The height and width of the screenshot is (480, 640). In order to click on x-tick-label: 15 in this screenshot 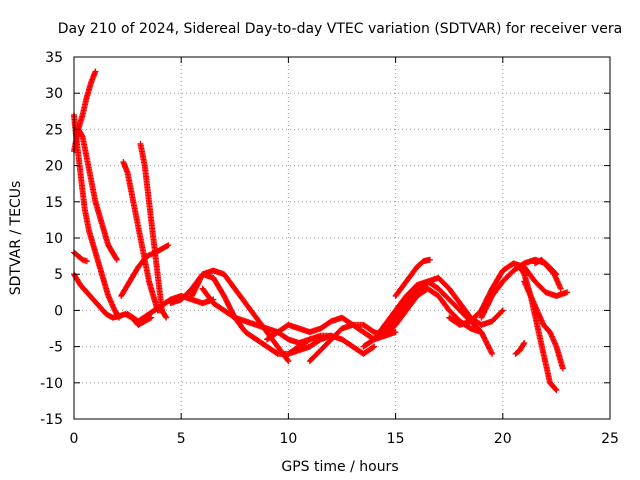, I will do `click(396, 439)`.